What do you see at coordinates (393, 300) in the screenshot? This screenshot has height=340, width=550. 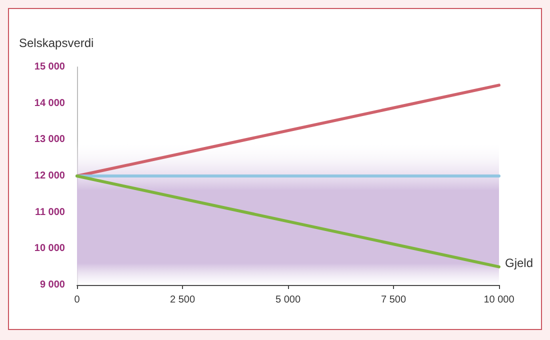 I see `x-tick-label: 7 500` at bounding box center [393, 300].